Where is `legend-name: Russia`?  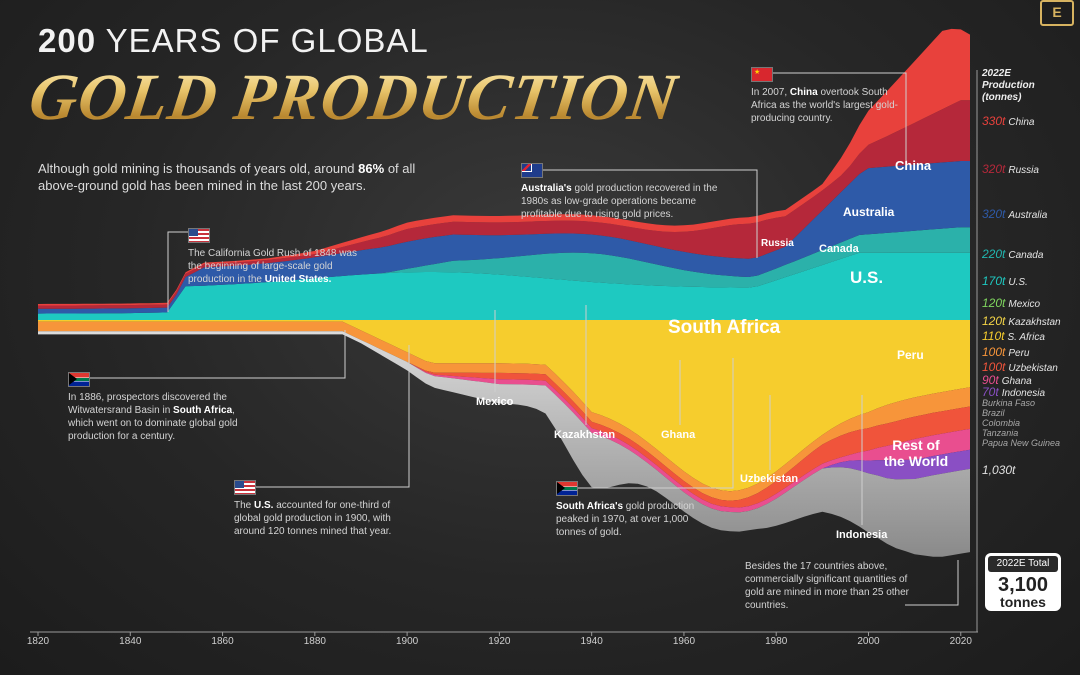
legend-name: Russia is located at coordinates (1023, 170).